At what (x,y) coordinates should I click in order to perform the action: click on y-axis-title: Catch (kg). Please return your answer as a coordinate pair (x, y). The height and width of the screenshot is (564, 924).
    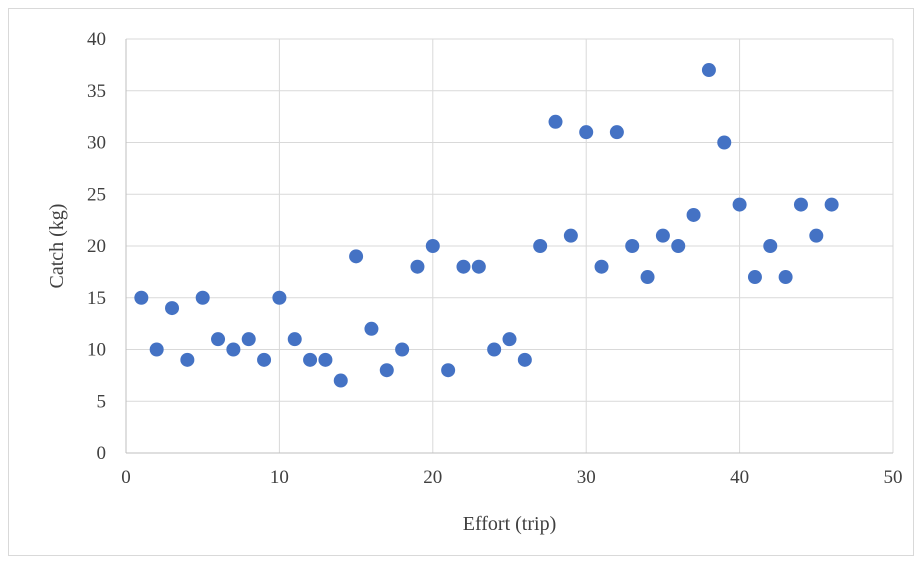
    Looking at the image, I should click on (57, 246).